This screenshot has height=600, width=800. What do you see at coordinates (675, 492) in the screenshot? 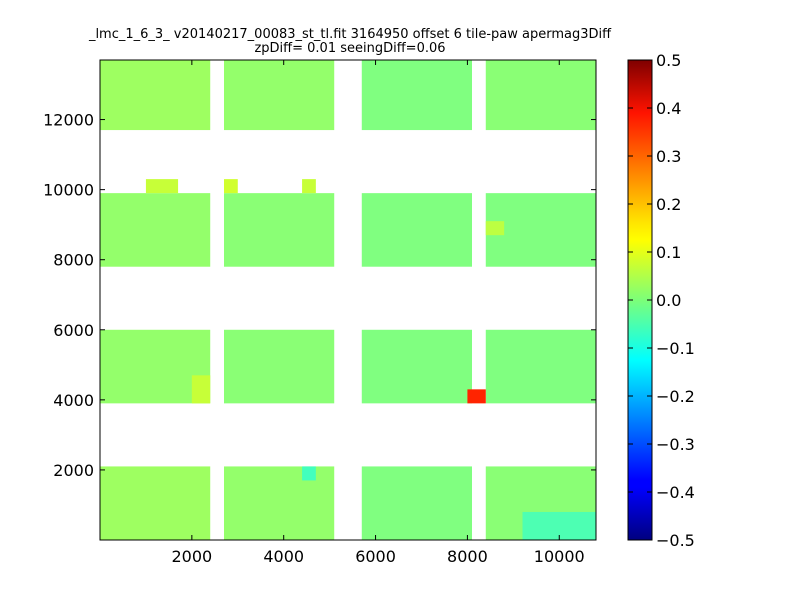
I see `colorbar-tick-label: −0.4` at bounding box center [675, 492].